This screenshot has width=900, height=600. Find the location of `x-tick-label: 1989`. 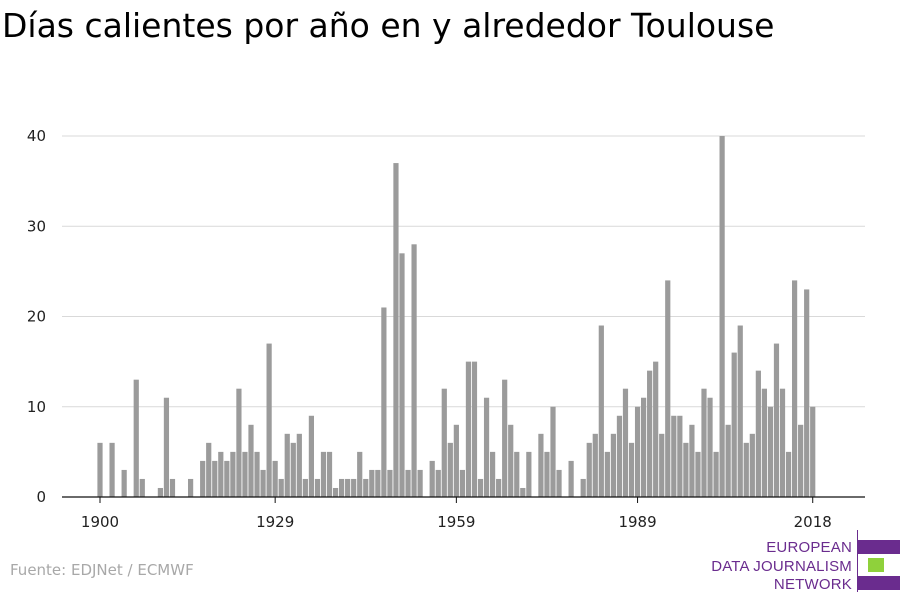

x-tick-label: 1989 is located at coordinates (637, 522).